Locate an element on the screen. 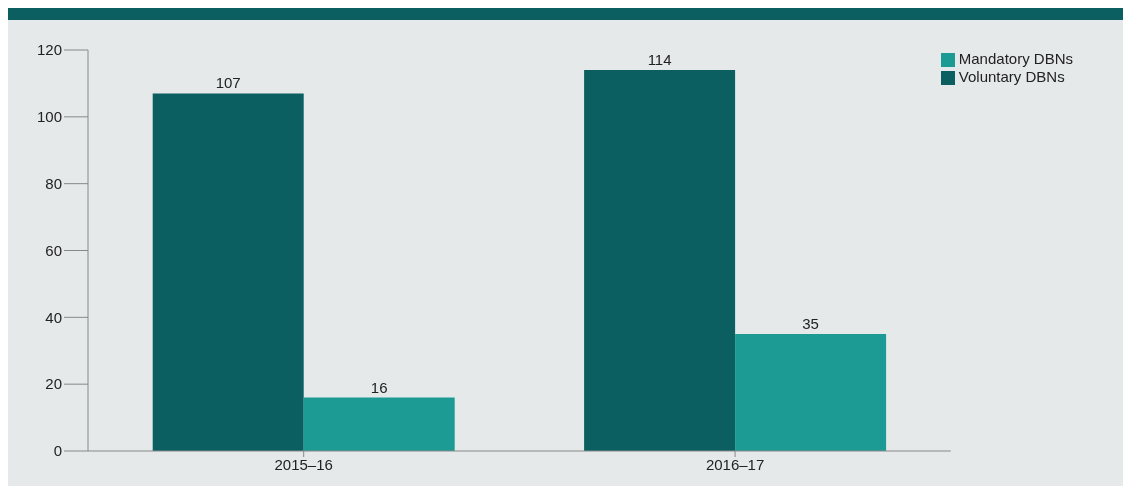  x-tick-label: 2015–16 is located at coordinates (303, 464).